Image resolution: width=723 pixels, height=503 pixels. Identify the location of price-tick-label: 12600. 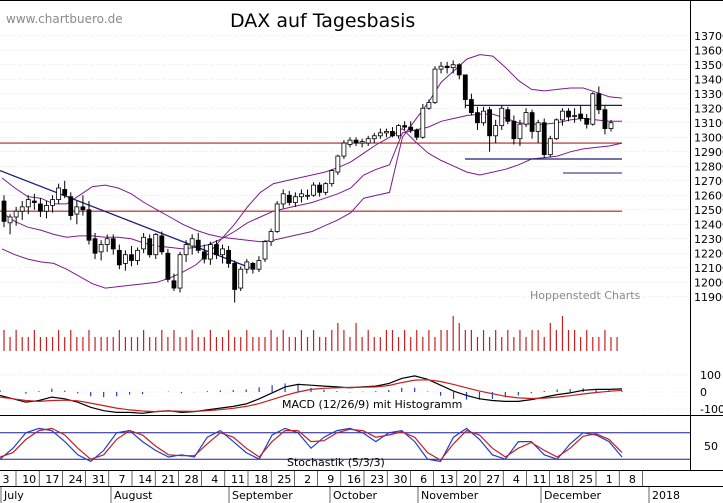
(708, 195).